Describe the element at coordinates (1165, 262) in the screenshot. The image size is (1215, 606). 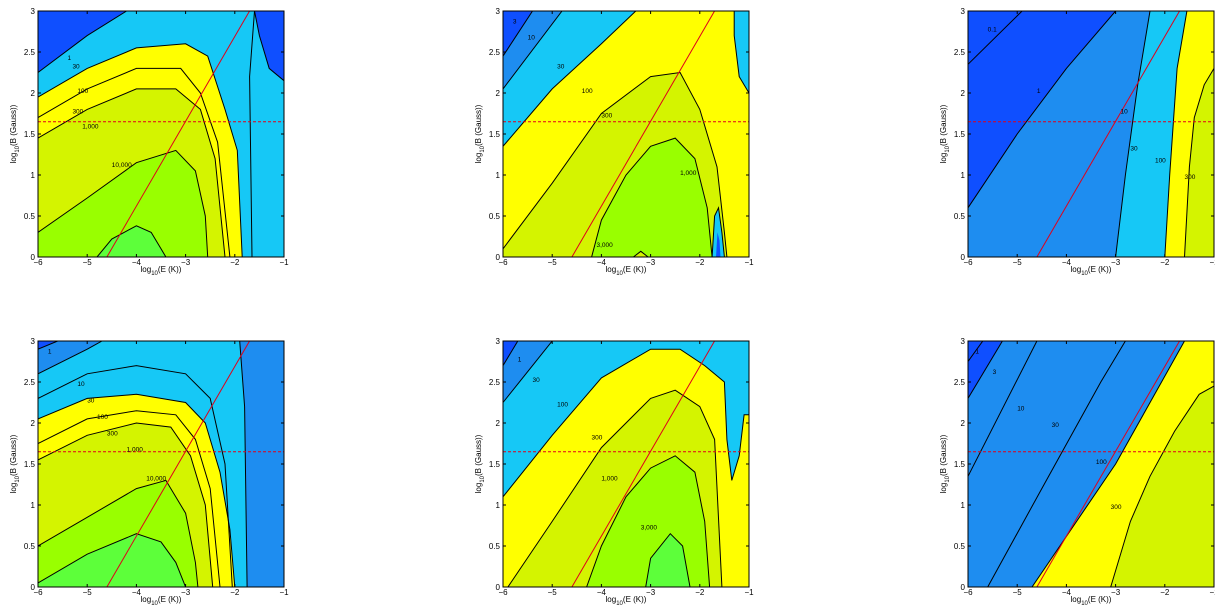
I see `x-tick-label: −2` at that location.